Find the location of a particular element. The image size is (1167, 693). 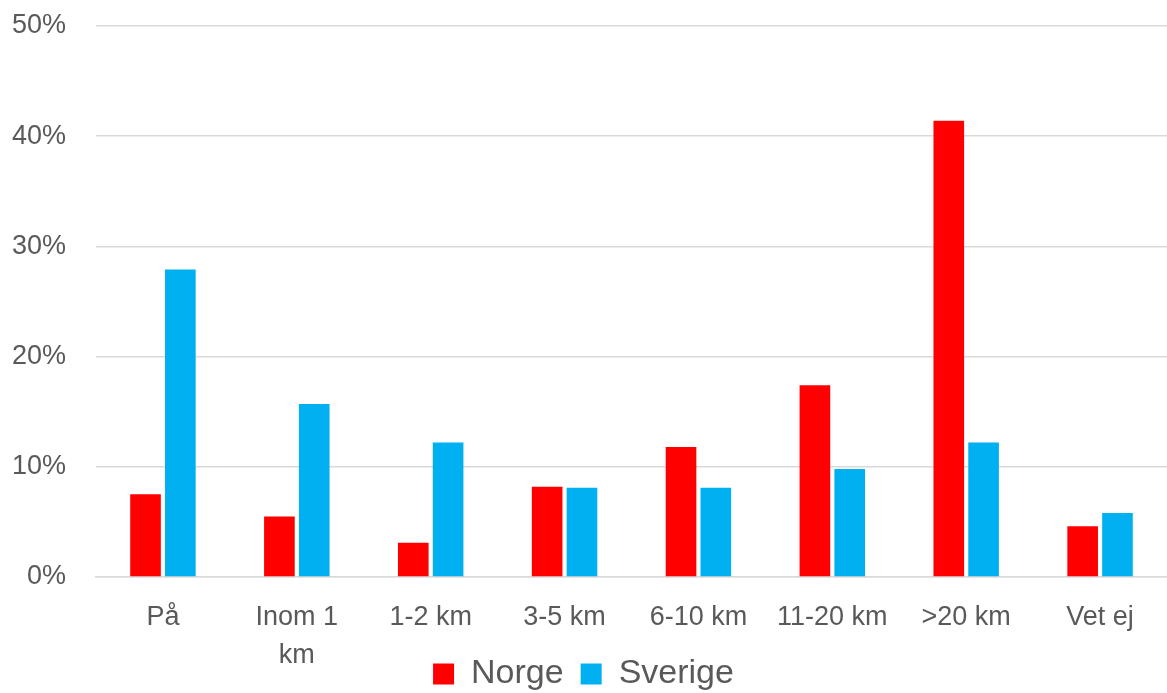

x-tick-label: Vet ej is located at coordinates (1100, 616).